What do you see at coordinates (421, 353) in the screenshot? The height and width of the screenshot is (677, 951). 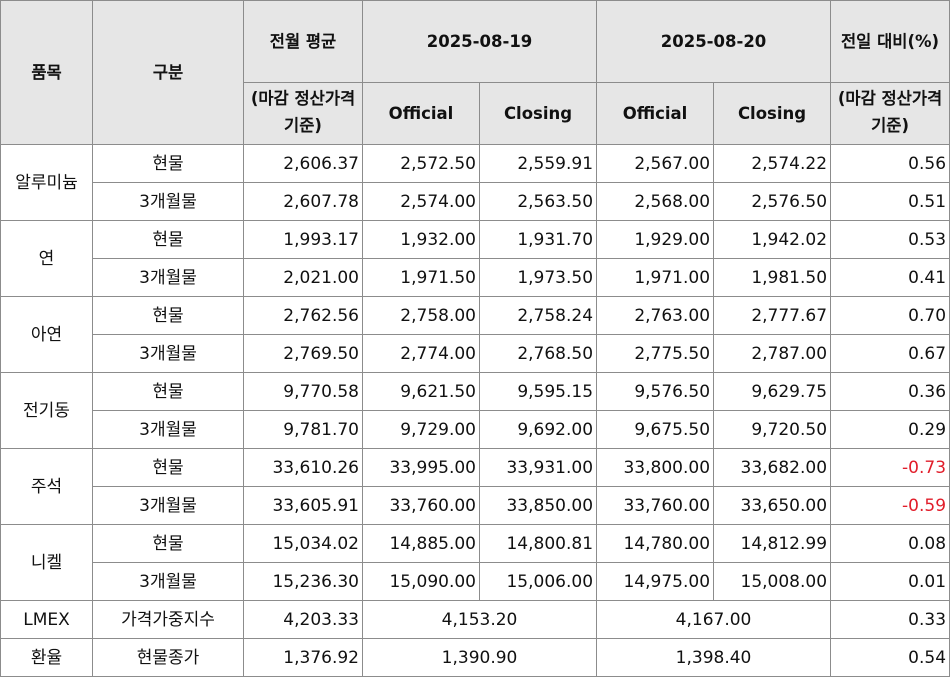 I see `d1-official-cell: 2,774.00` at bounding box center [421, 353].